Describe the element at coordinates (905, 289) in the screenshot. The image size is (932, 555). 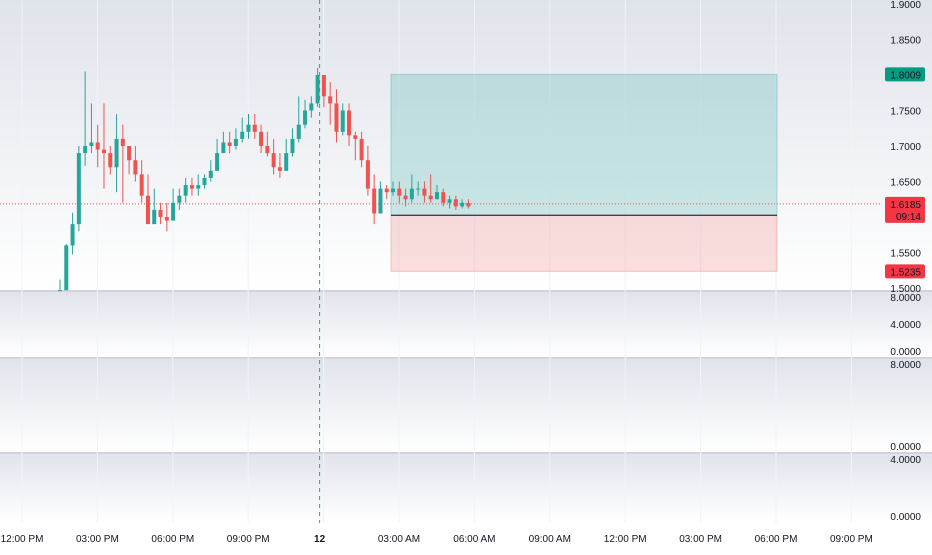
I see `price-tick-label: 1.5000` at that location.